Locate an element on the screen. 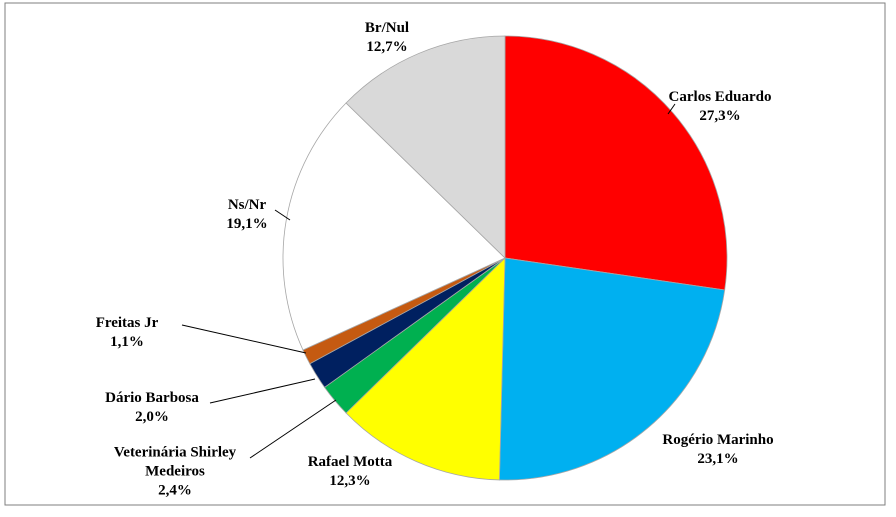  category-label: Br/Nul is located at coordinates (387, 28).